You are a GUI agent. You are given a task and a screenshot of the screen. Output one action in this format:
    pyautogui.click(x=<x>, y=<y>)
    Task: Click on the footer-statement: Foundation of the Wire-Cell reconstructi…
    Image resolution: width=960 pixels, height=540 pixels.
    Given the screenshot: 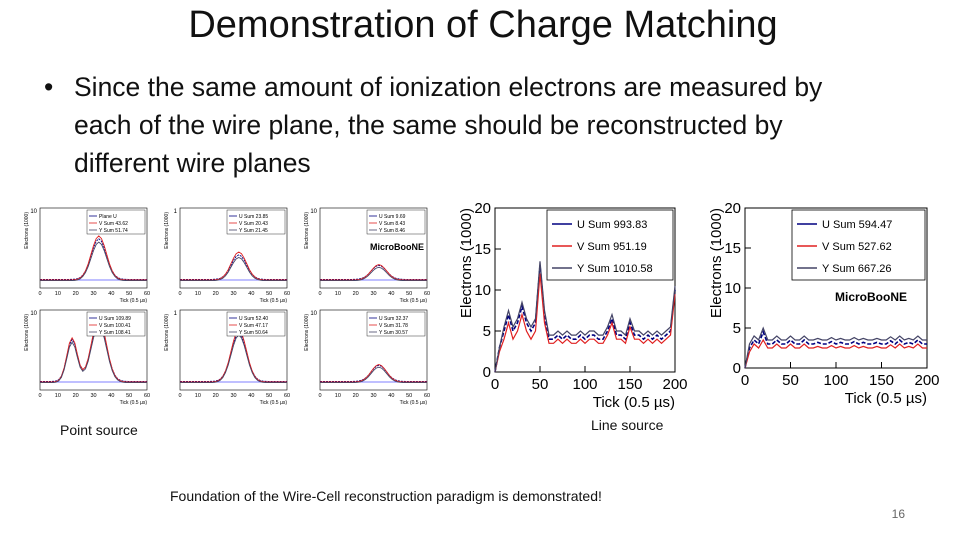 What is the action you would take?
    pyautogui.click(x=386, y=496)
    